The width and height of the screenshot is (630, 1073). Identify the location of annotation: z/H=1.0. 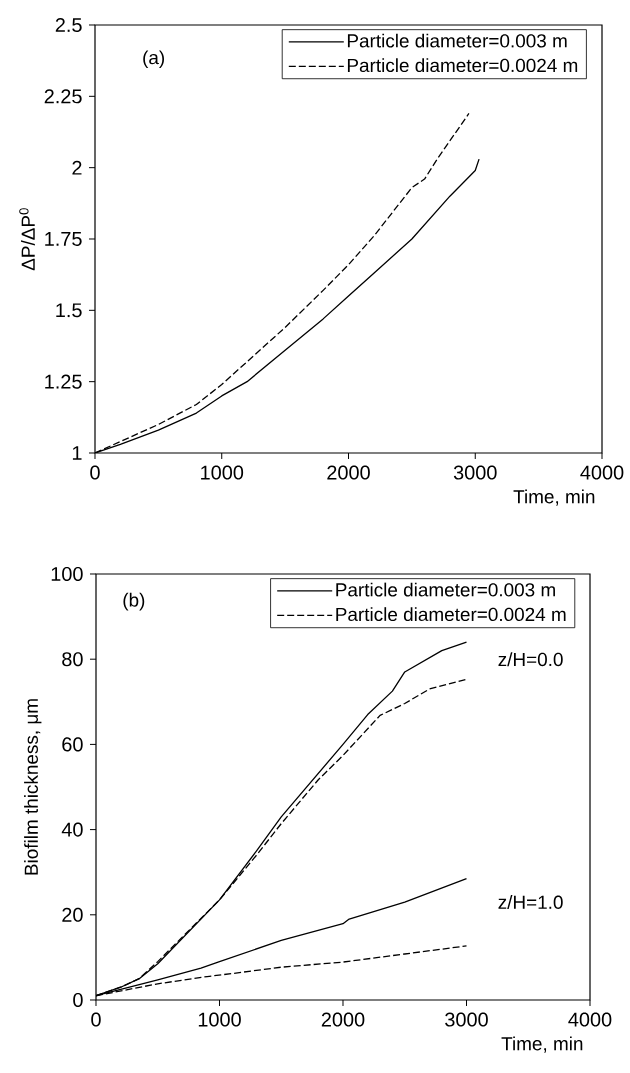
(530, 902).